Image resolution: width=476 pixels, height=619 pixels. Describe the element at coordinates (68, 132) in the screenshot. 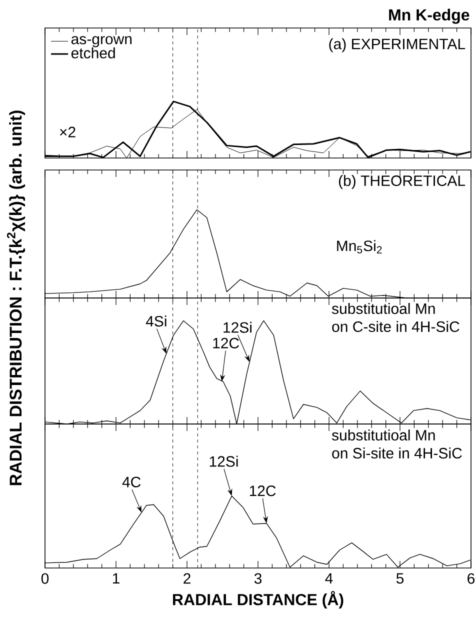

I see `annotation: ×2` at that location.